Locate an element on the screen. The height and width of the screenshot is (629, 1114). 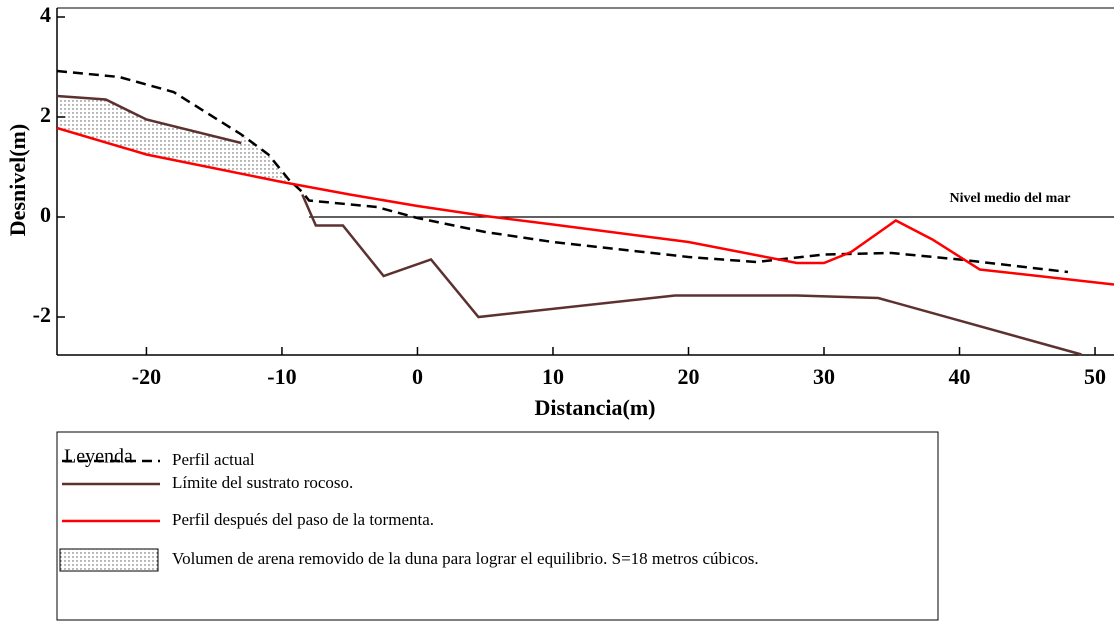
legend-label: Límite del sustrato rocoso. is located at coordinates (262, 482).